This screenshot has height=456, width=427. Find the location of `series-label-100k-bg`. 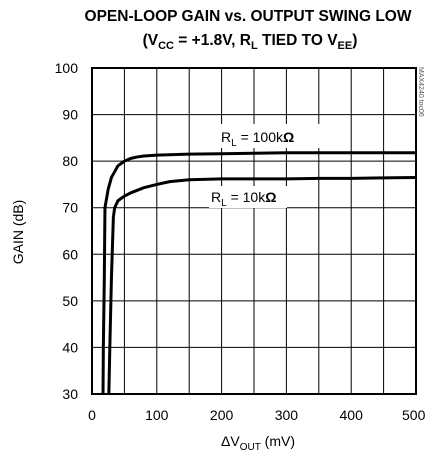

series-label-100k-bg is located at coordinates (270, 136).